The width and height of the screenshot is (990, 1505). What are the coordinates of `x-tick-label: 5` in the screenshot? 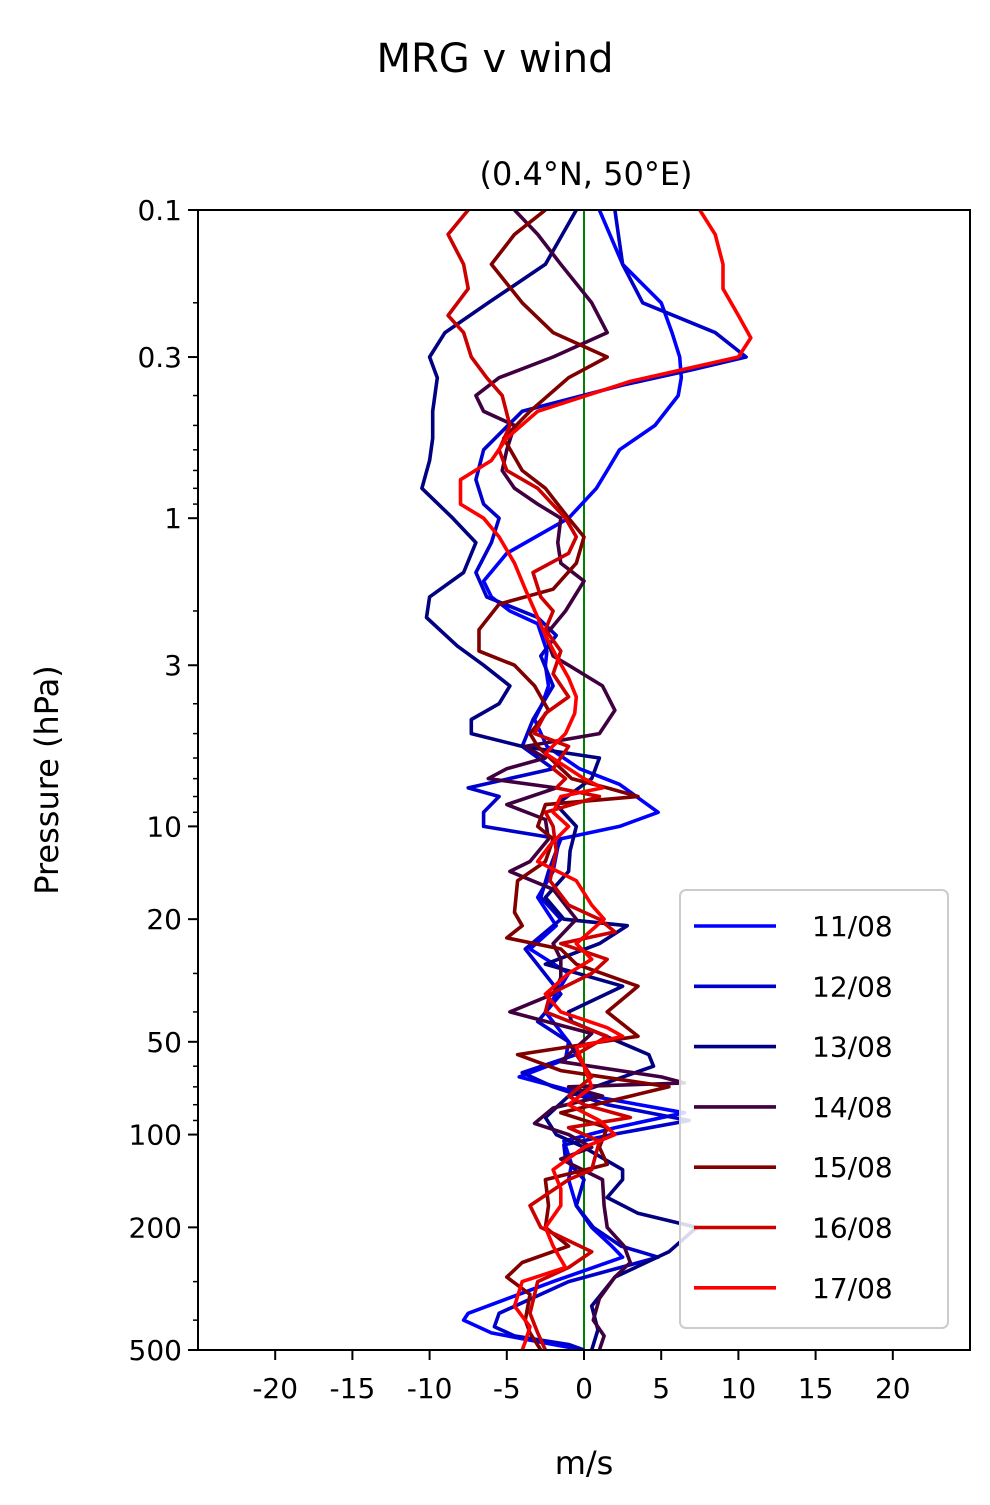 It's located at (661, 1388).